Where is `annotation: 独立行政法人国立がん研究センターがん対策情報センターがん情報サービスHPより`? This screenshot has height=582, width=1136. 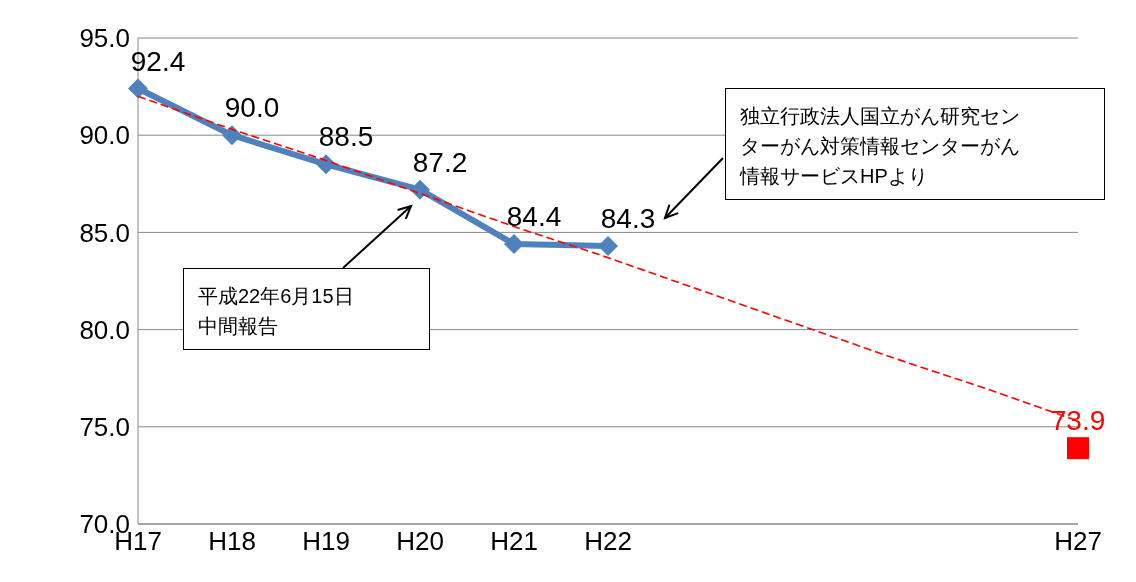 annotation: 独立行政法人国立がん研究センターがん対策情報センターがん情報サービスHPより is located at coordinates (880, 146).